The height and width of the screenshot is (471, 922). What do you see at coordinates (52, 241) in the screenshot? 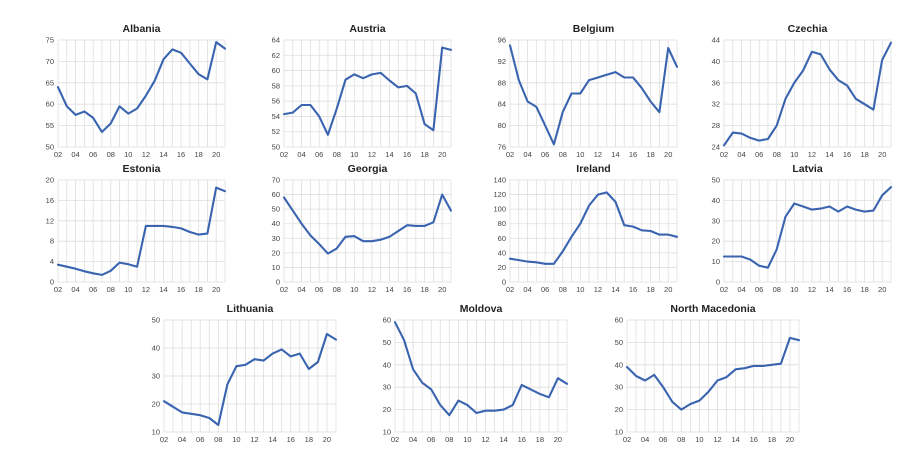
I see `y-tick-label: 8` at bounding box center [52, 241].